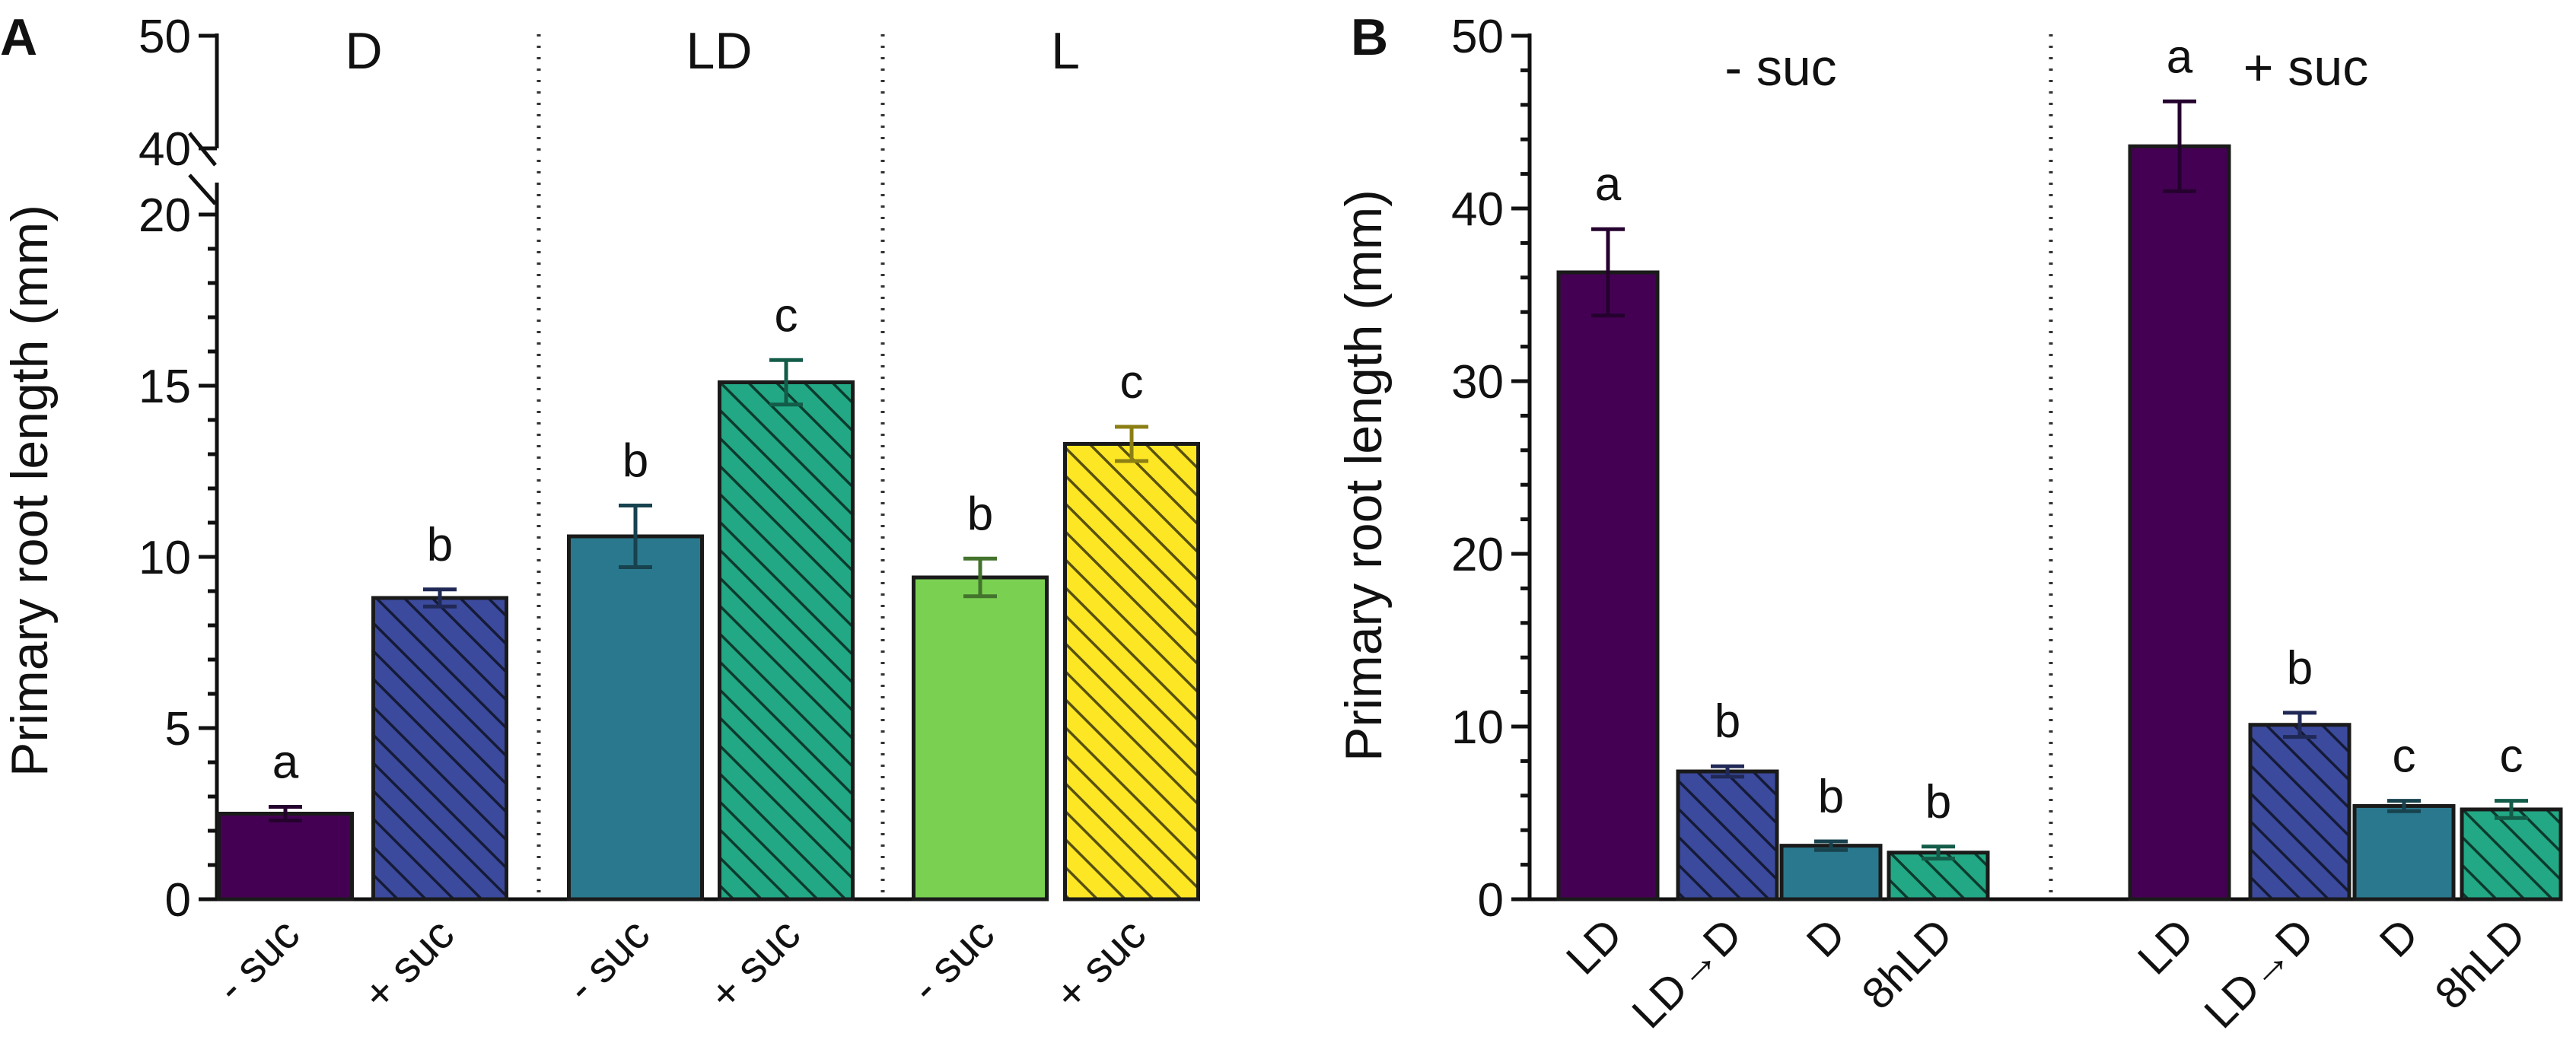 This screenshot has width=2576, height=1059. What do you see at coordinates (178, 729) in the screenshot?
I see `y-tick-label: 5` at bounding box center [178, 729].